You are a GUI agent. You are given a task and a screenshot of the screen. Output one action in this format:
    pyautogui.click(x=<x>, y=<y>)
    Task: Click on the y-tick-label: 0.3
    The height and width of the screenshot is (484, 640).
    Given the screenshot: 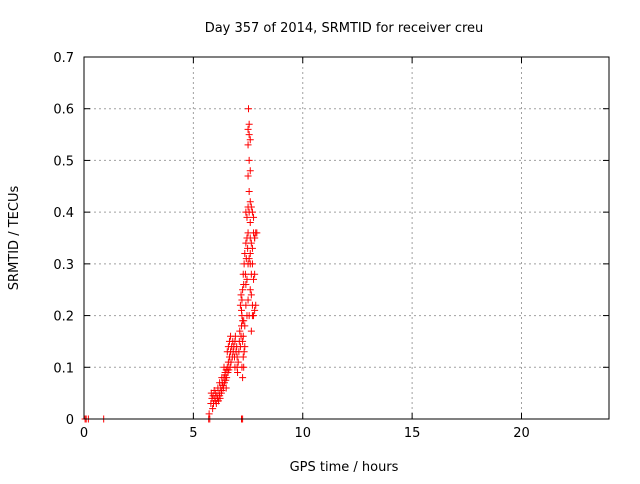 What is the action you would take?
    pyautogui.click(x=63, y=265)
    